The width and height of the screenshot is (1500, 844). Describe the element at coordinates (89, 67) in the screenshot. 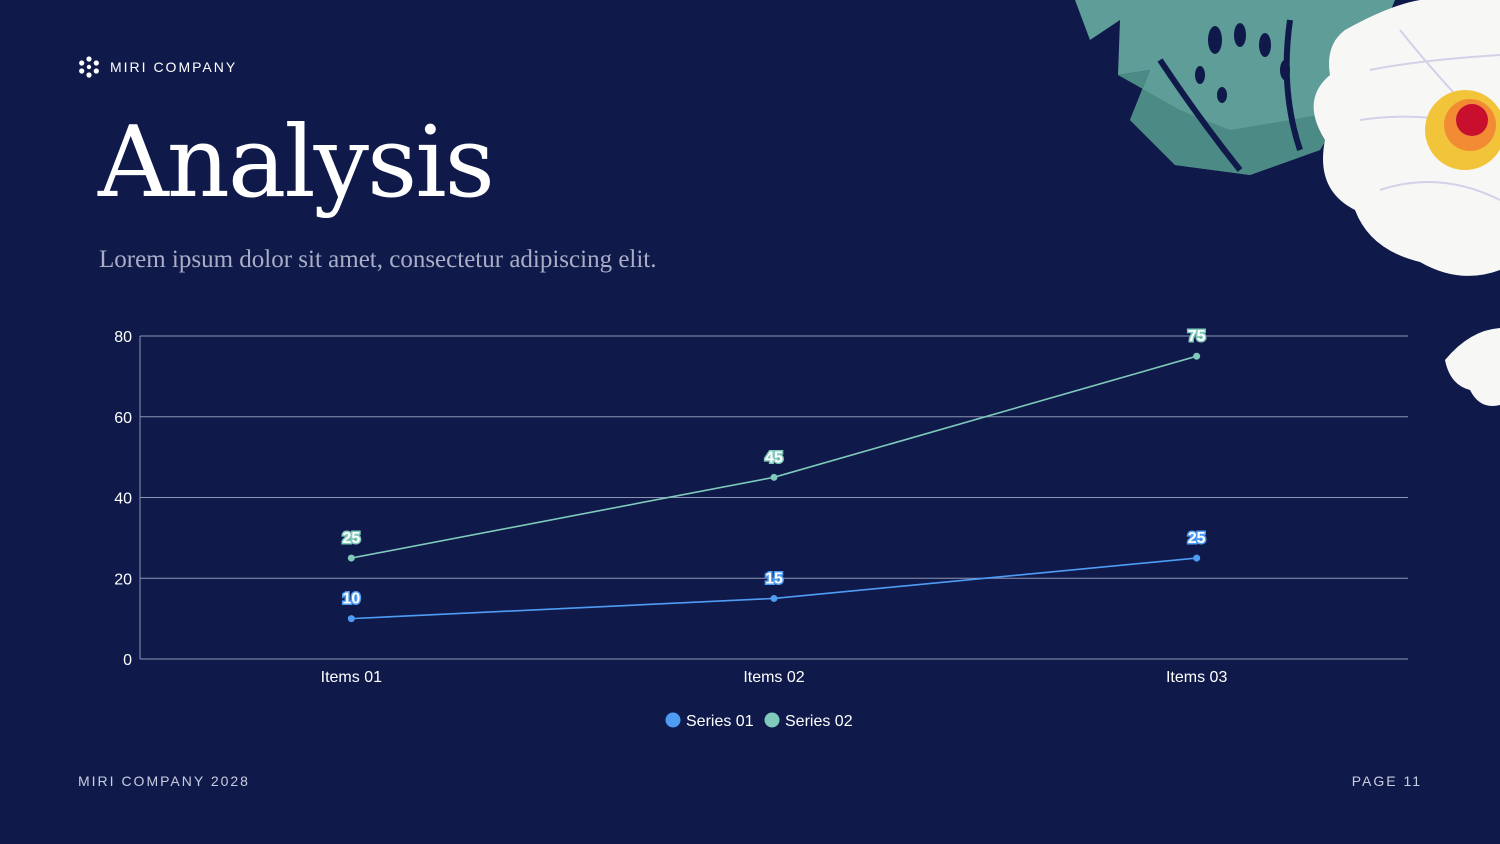

I see `asterisk-icon` at that location.